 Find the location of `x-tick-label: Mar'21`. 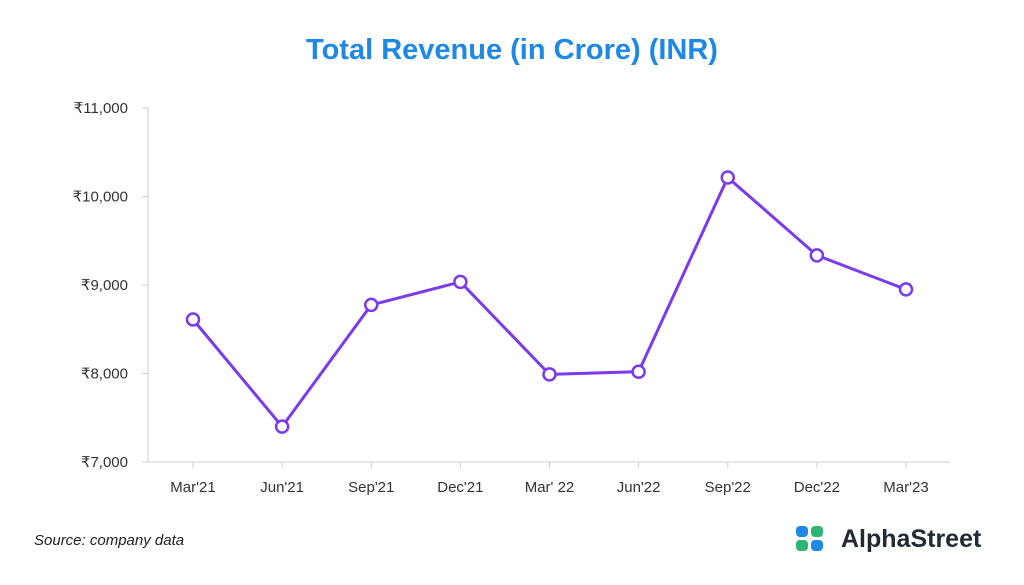

x-tick-label: Mar'21 is located at coordinates (192, 487).